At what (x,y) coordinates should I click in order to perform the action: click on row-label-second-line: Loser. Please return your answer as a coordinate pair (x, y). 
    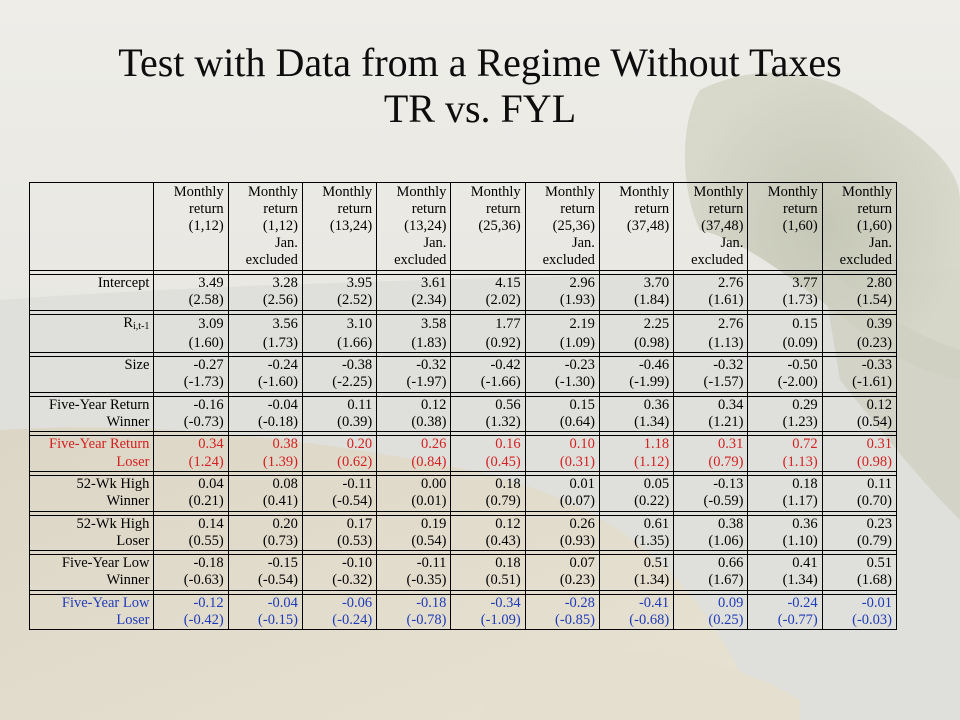
    Looking at the image, I should click on (91, 462).